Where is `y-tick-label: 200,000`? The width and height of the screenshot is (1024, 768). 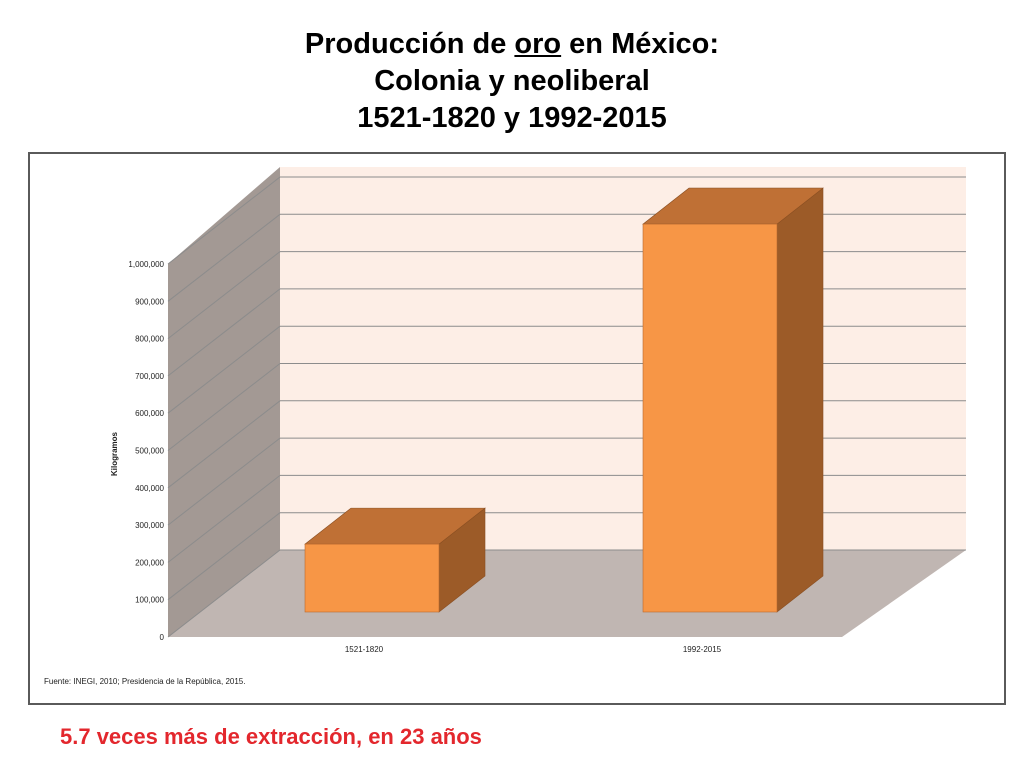
y-tick-label: 200,000 is located at coordinates (149, 562).